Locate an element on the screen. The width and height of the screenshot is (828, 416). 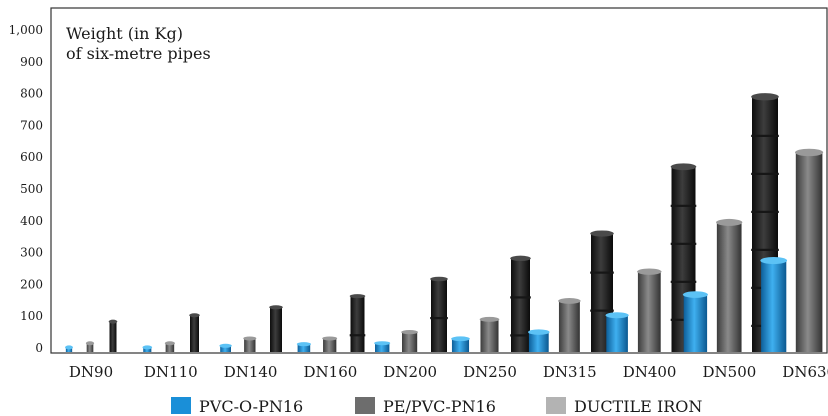
y-tick-label: 900 is located at coordinates (31, 62).